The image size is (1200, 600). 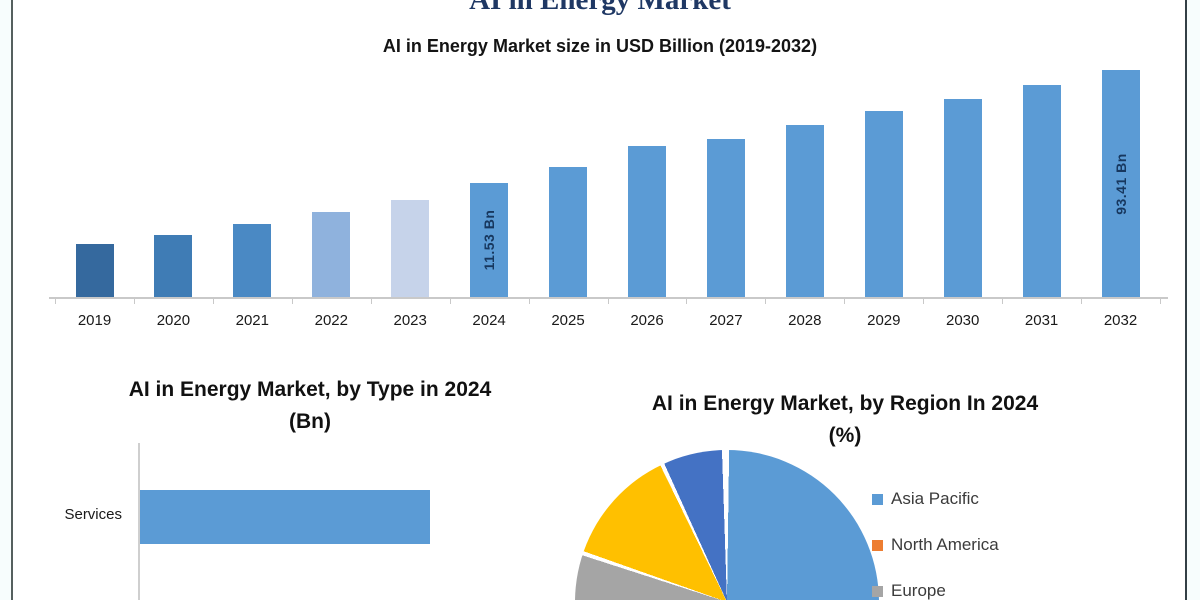 I want to click on type-chart-y-axis-line, so click(x=139, y=521).